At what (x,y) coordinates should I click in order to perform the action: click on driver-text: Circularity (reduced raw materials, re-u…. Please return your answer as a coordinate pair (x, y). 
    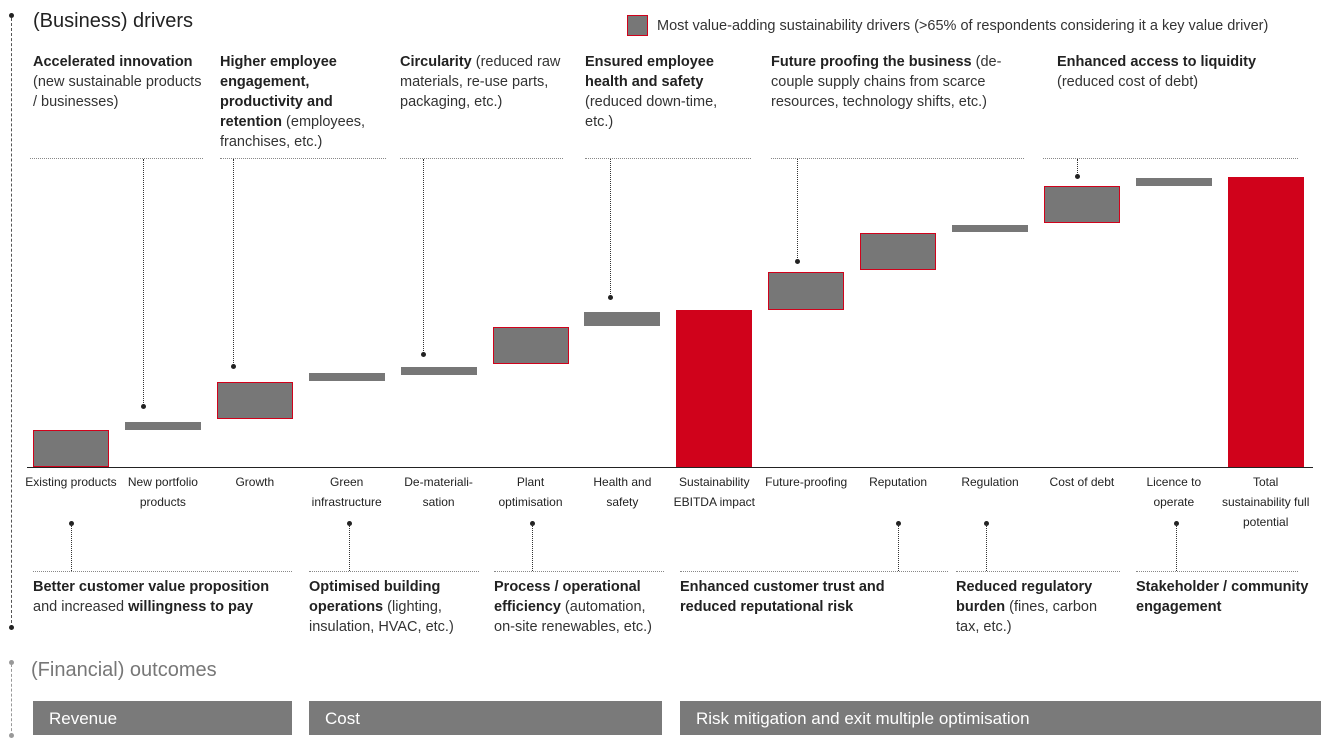
    Looking at the image, I should click on (485, 82).